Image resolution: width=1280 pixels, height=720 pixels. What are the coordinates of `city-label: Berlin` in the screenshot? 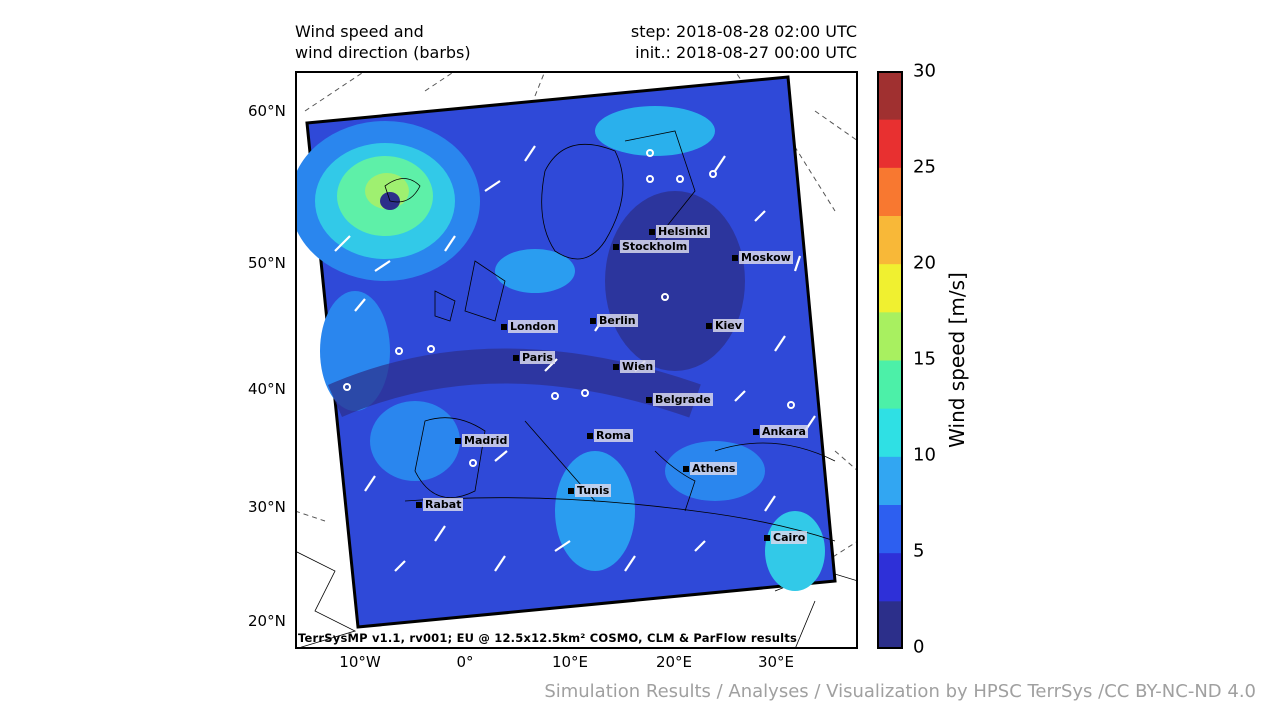 It's located at (614, 320).